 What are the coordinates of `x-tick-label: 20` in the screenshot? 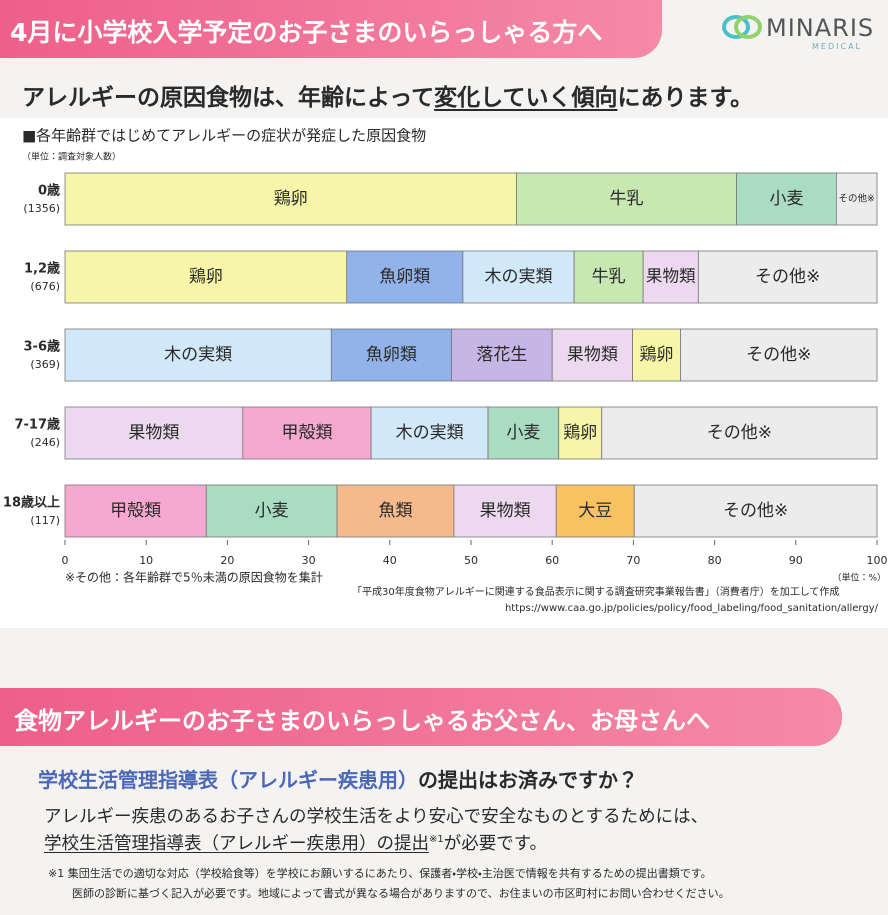 It's located at (227, 560).